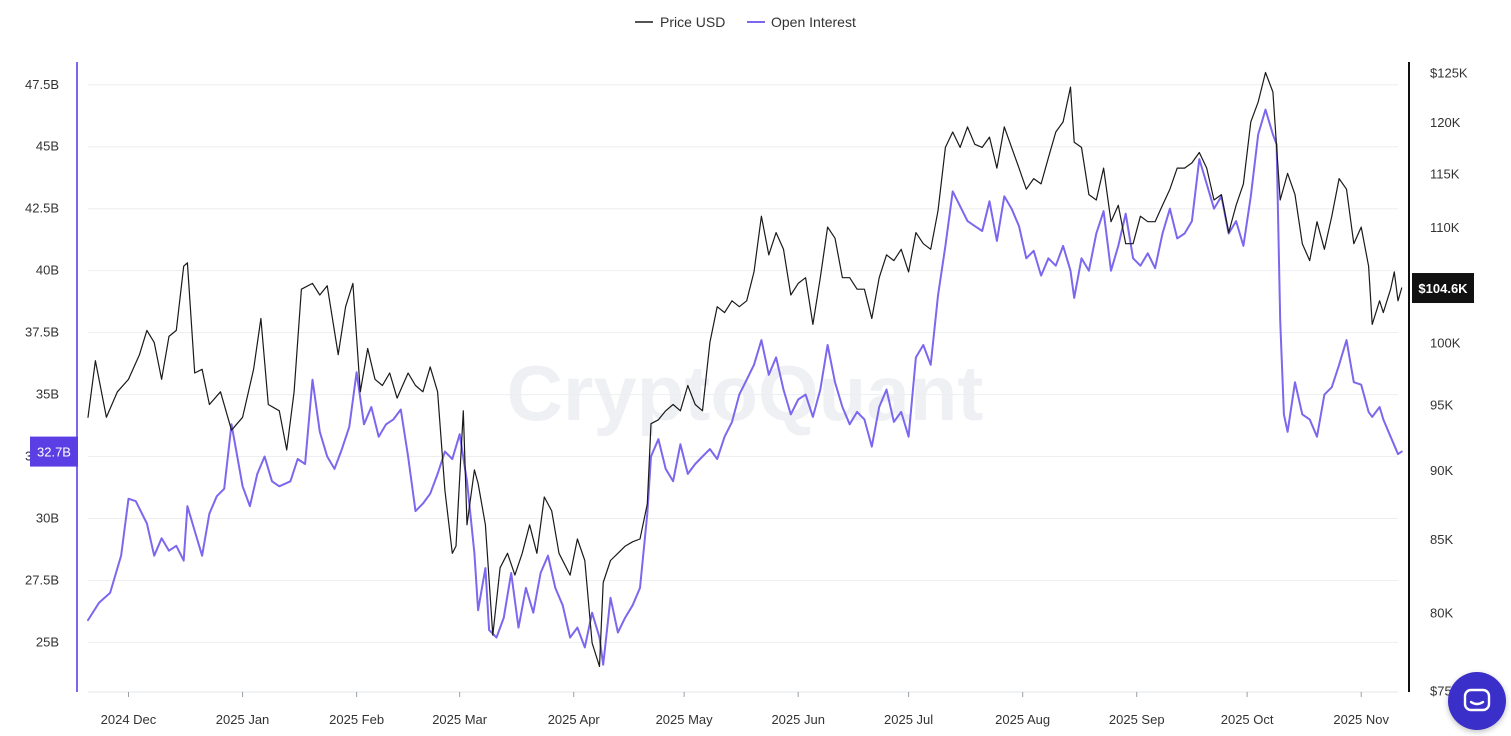 The width and height of the screenshot is (1511, 736). I want to click on y-left-tick-label: 30B, so click(47, 518).